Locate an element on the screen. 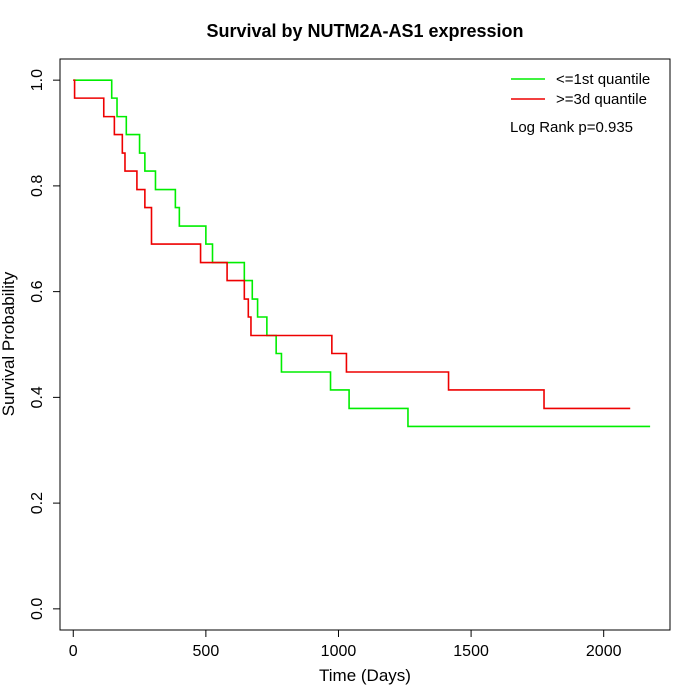  y-tick-label: 0.4 is located at coordinates (37, 397).